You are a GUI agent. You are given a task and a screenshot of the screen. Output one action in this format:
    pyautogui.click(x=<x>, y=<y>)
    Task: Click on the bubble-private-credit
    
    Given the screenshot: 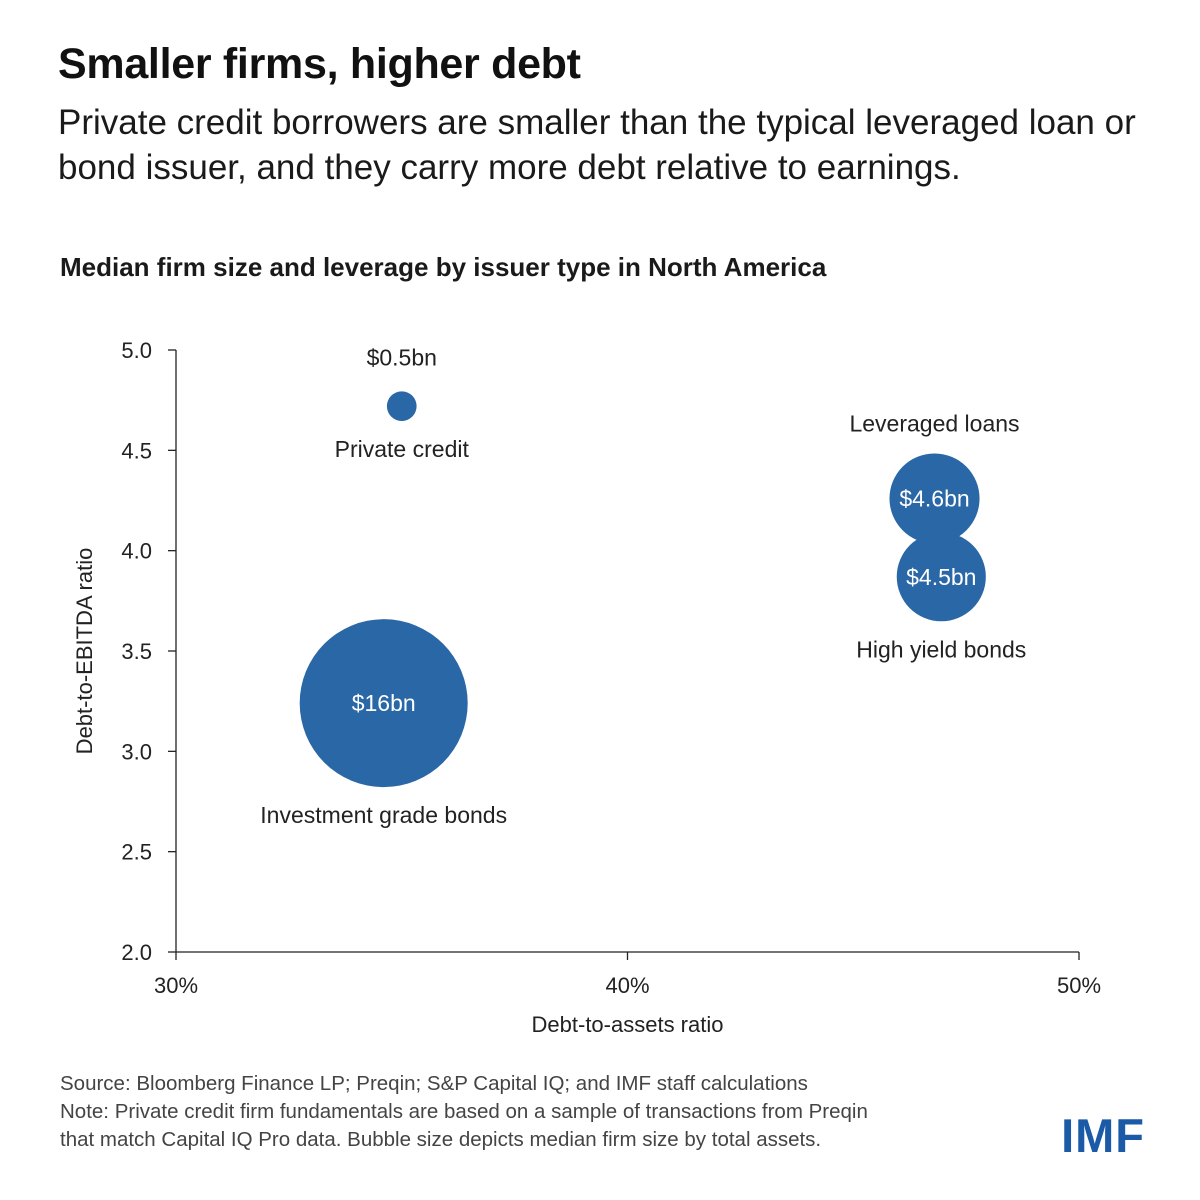 What is the action you would take?
    pyautogui.click(x=401, y=406)
    